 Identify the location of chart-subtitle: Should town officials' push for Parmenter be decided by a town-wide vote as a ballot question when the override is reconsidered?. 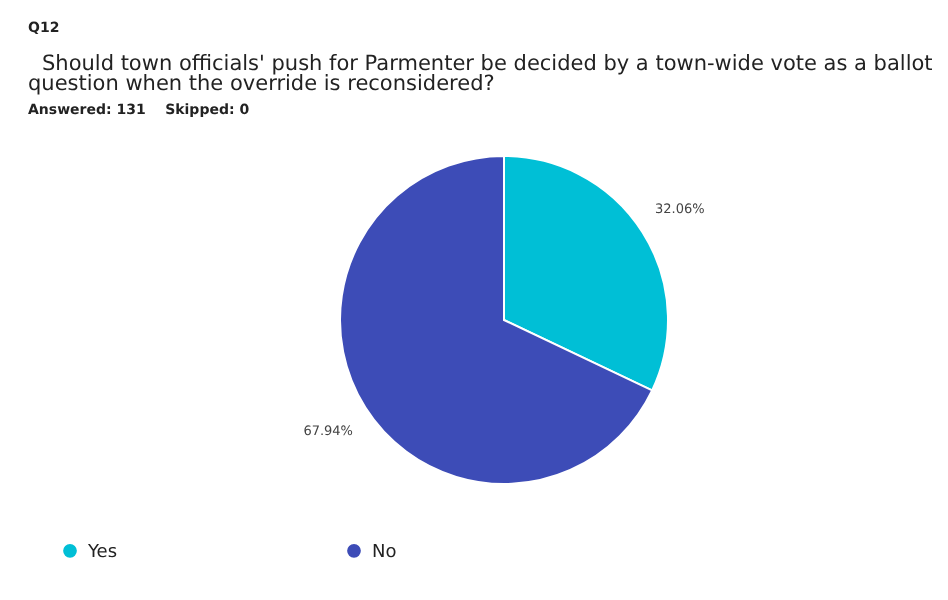
(481, 74).